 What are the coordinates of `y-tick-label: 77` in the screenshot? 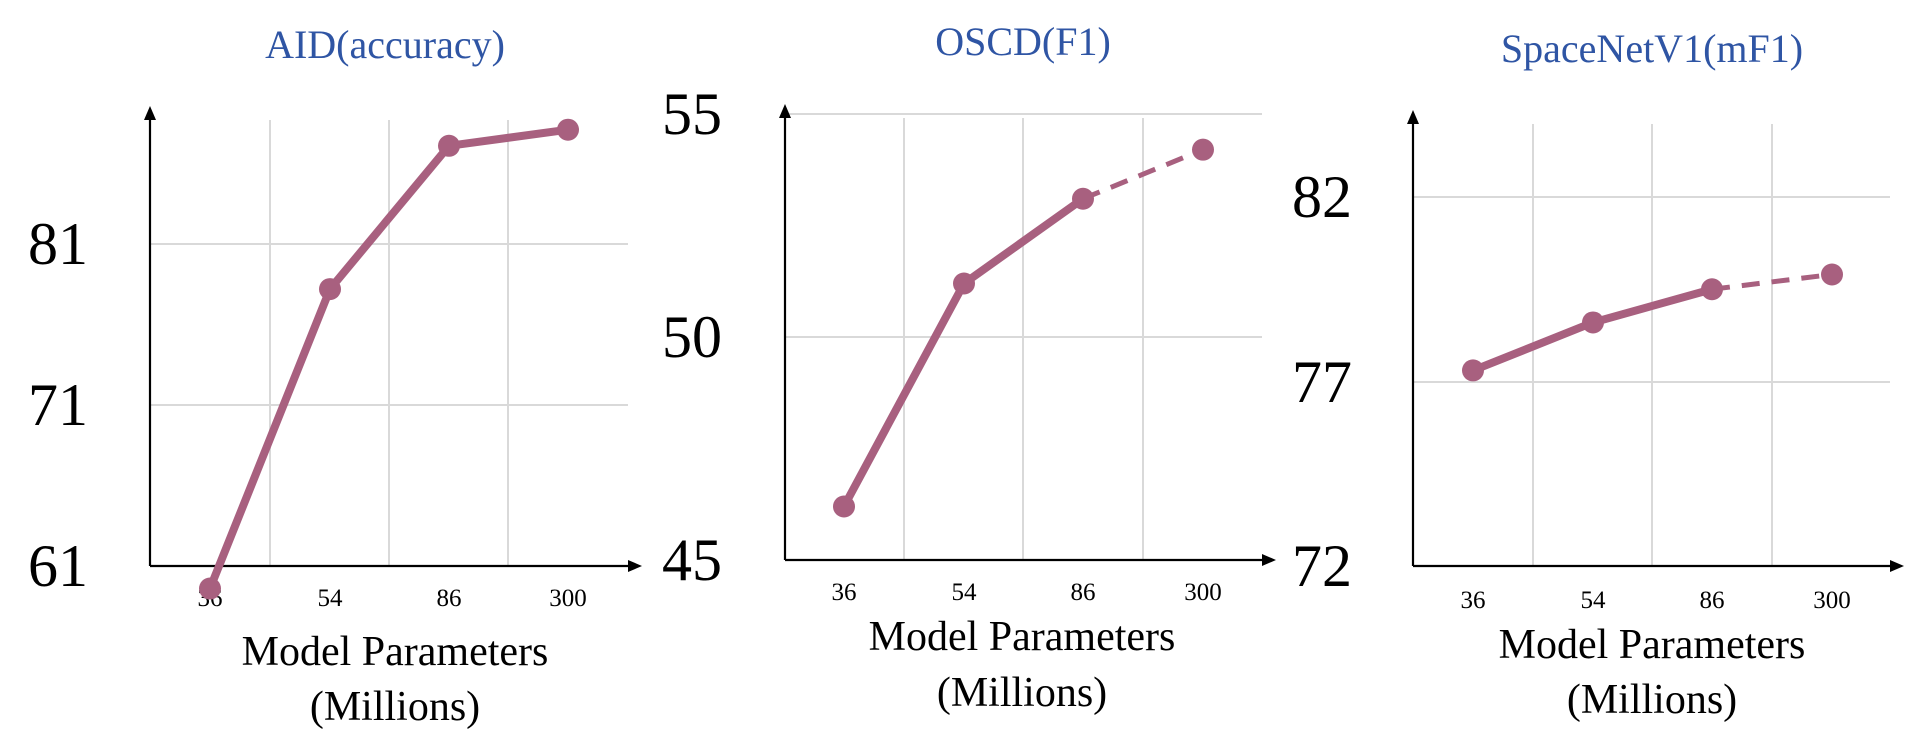 It's located at (1322, 382).